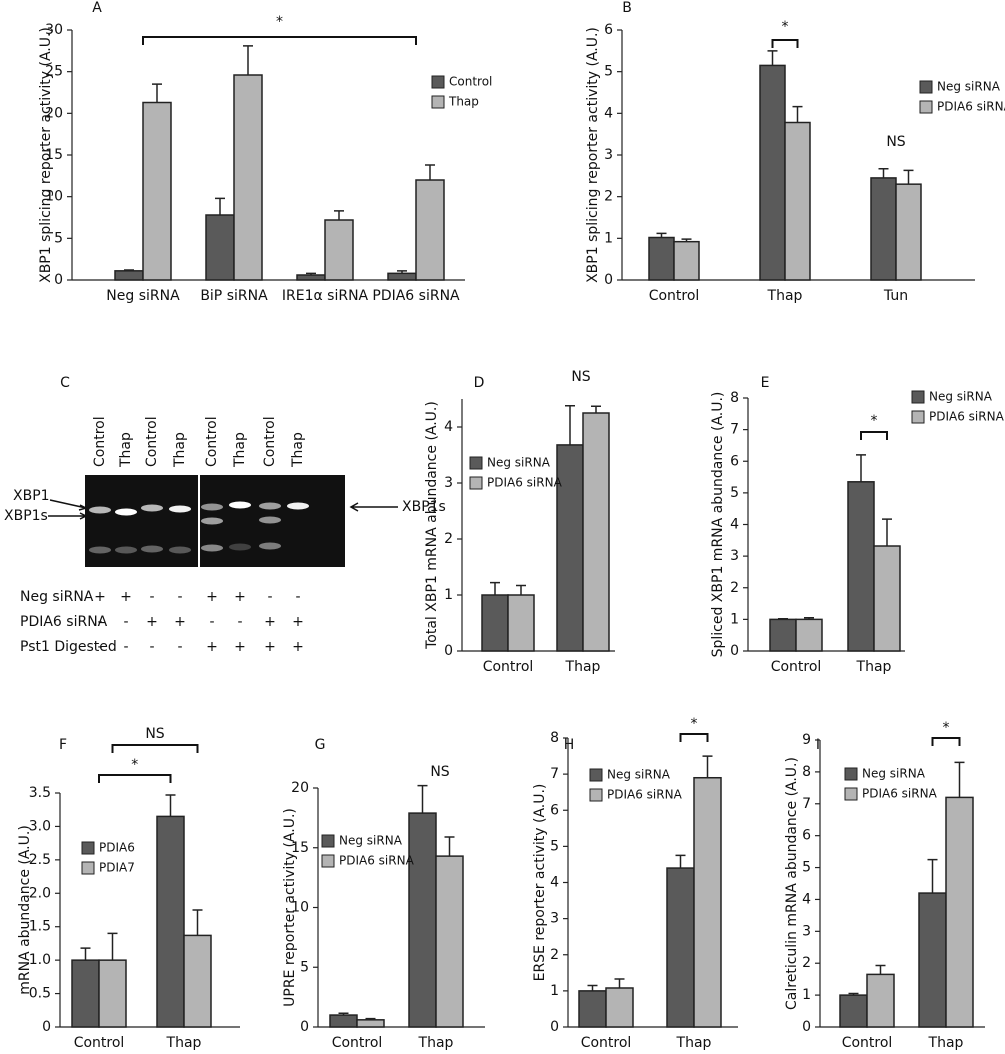 The width and height of the screenshot is (1005, 1054). Describe the element at coordinates (806, 836) in the screenshot. I see `y-tick-label: 6` at that location.